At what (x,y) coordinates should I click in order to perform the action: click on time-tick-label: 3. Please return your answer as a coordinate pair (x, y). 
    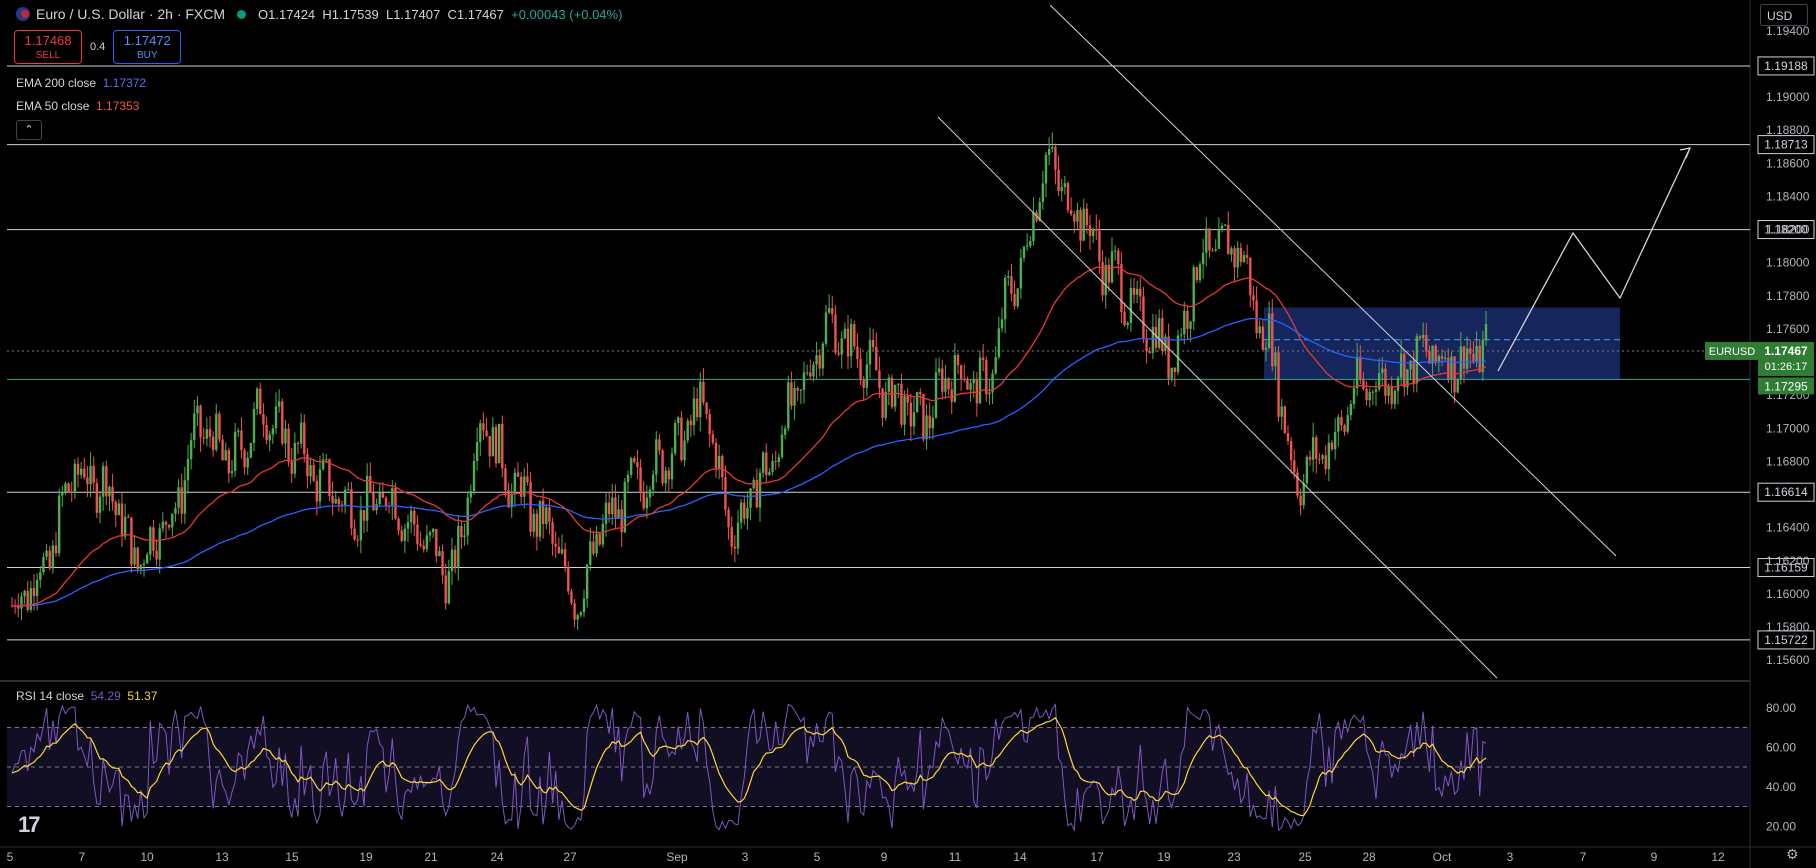
    Looking at the image, I should click on (745, 857).